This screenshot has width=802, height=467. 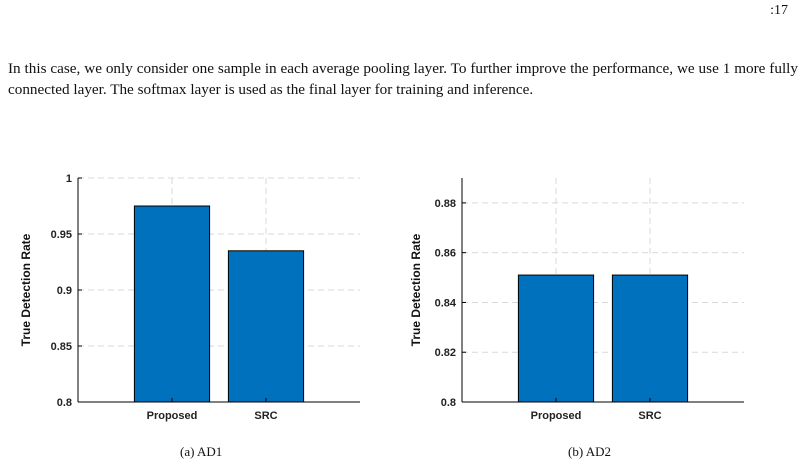 What do you see at coordinates (61, 347) in the screenshot?
I see `y-tick-label: 0.85` at bounding box center [61, 347].